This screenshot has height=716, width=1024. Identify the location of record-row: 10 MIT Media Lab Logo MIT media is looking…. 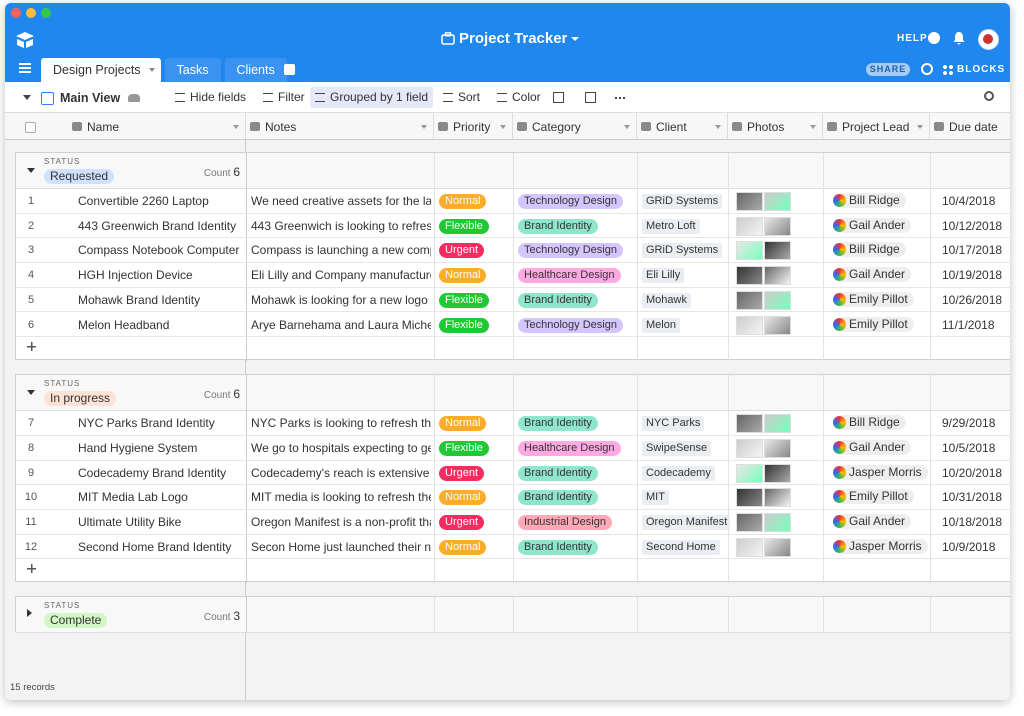
(513, 497).